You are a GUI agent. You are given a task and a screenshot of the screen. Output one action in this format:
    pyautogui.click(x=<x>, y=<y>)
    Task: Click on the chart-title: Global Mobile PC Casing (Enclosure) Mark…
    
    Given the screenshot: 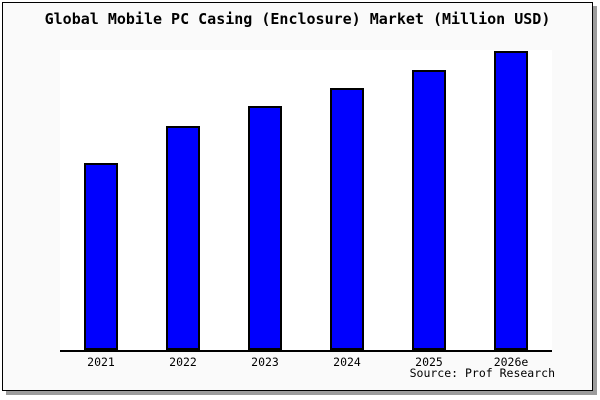 What is the action you would take?
    pyautogui.click(x=297, y=19)
    